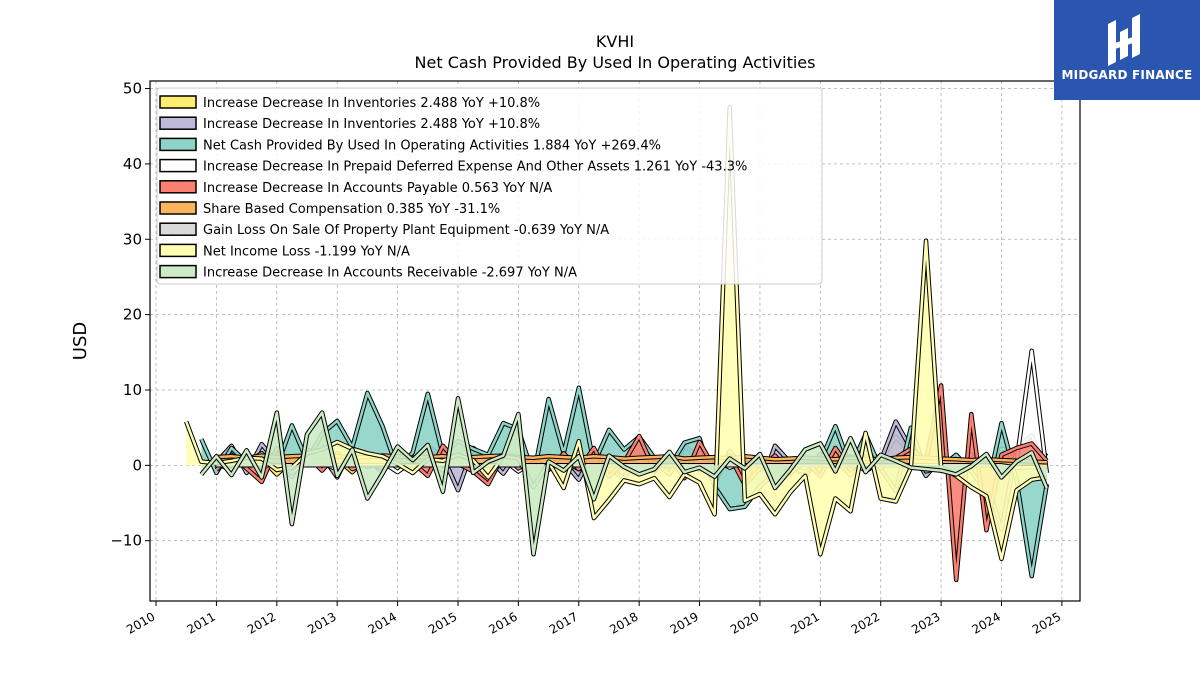 The image size is (1200, 675). Describe the element at coordinates (563, 622) in the screenshot. I see `x-tick-label: 2017` at that location.